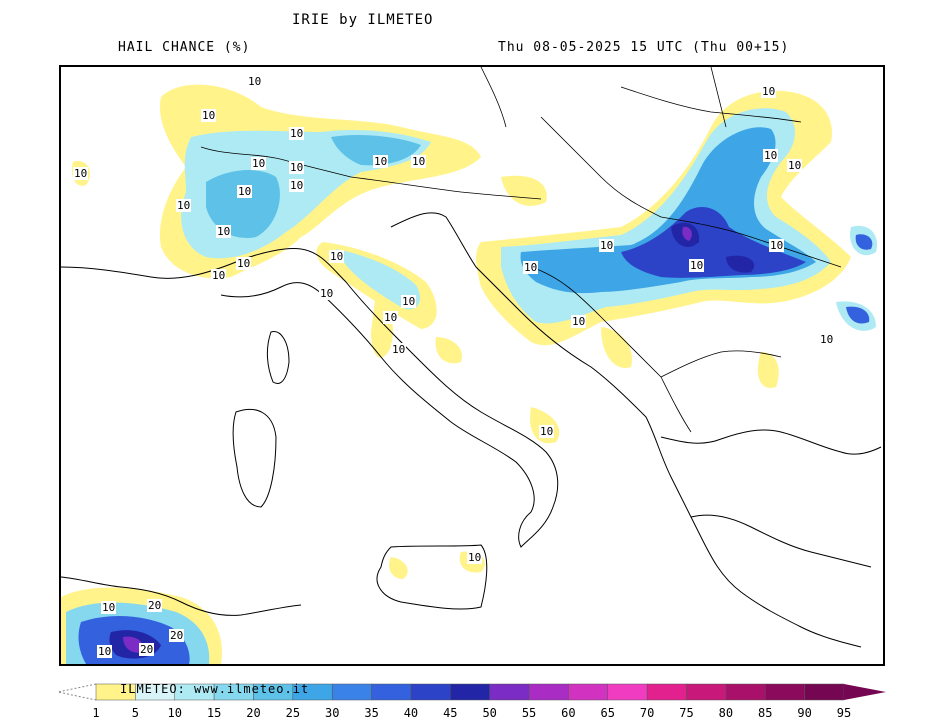 This screenshot has width=940, height=726. What do you see at coordinates (214, 713) in the screenshot?
I see `legend-tick-label: 15` at bounding box center [214, 713].